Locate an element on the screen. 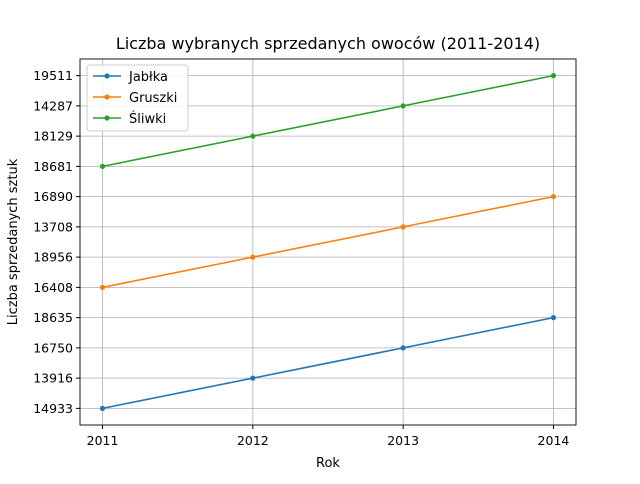 This screenshot has height=484, width=640. legend-label: Gruszki is located at coordinates (153, 98).